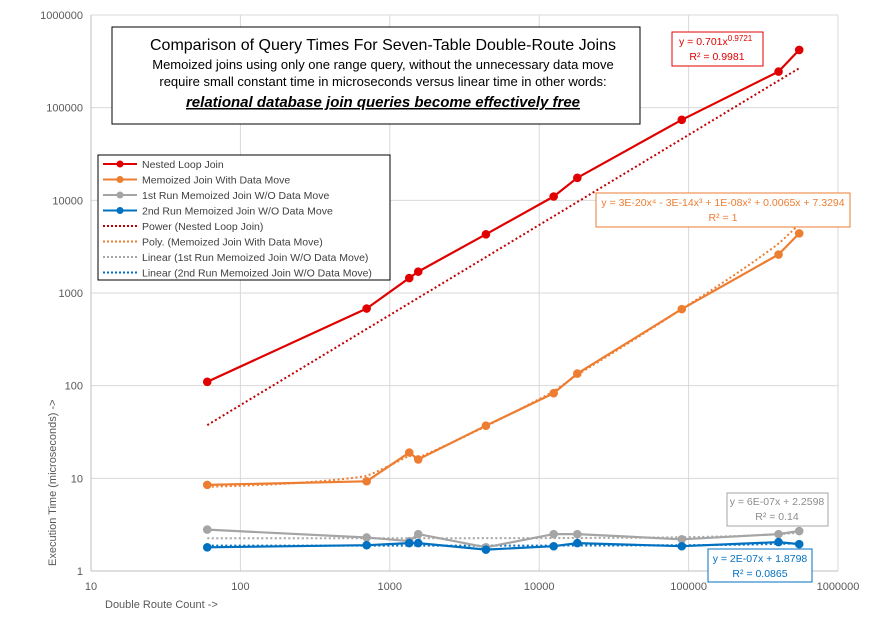 This screenshot has width=871, height=630. I want to click on x-axis-ticks: 10 100 1000 10000 100000 1000000, so click(472, 587).